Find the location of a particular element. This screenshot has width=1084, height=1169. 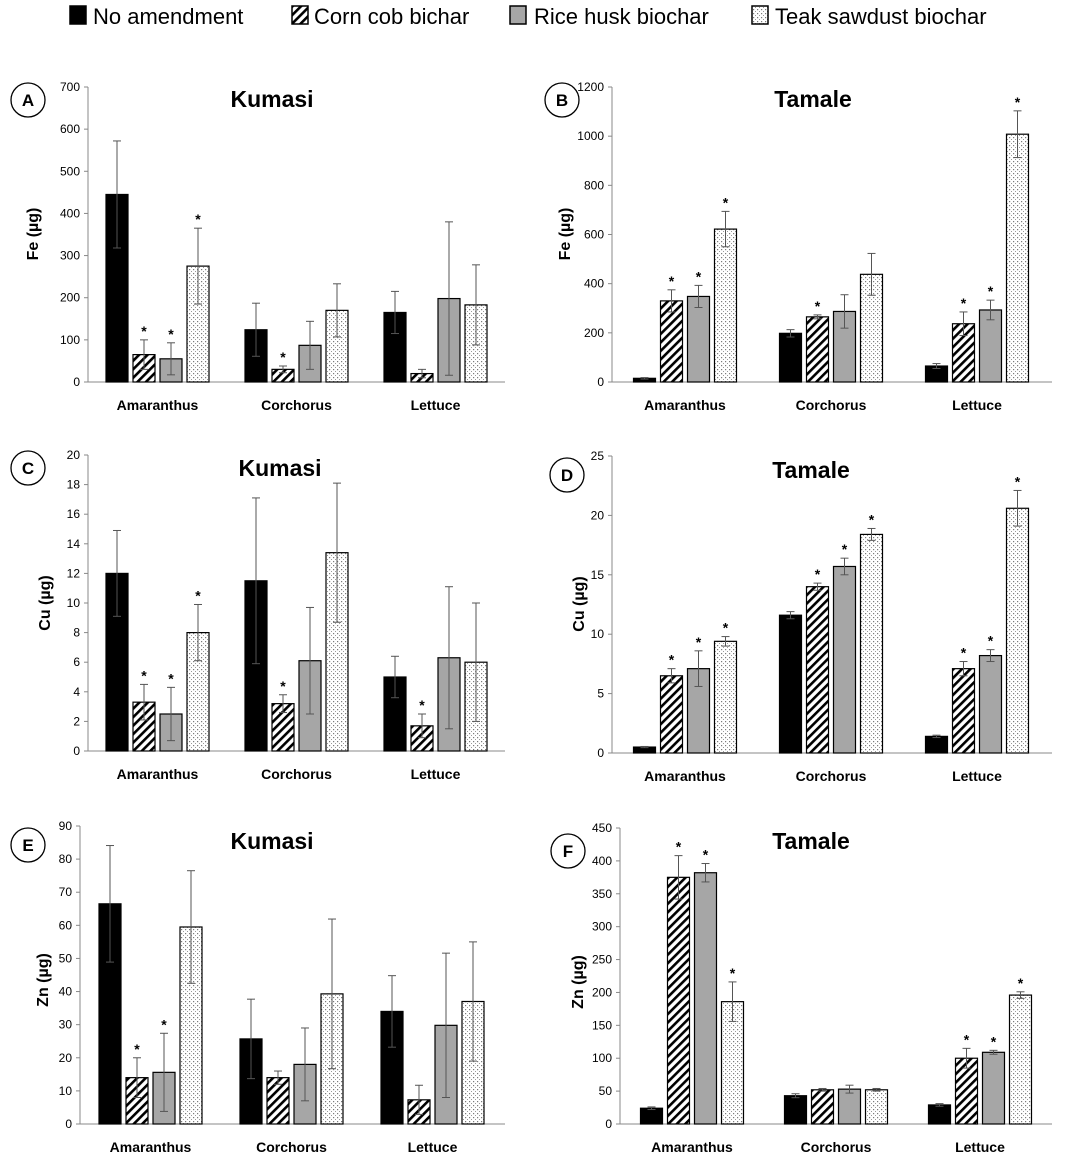

y-tick-label-f: 350 is located at coordinates (602, 894).